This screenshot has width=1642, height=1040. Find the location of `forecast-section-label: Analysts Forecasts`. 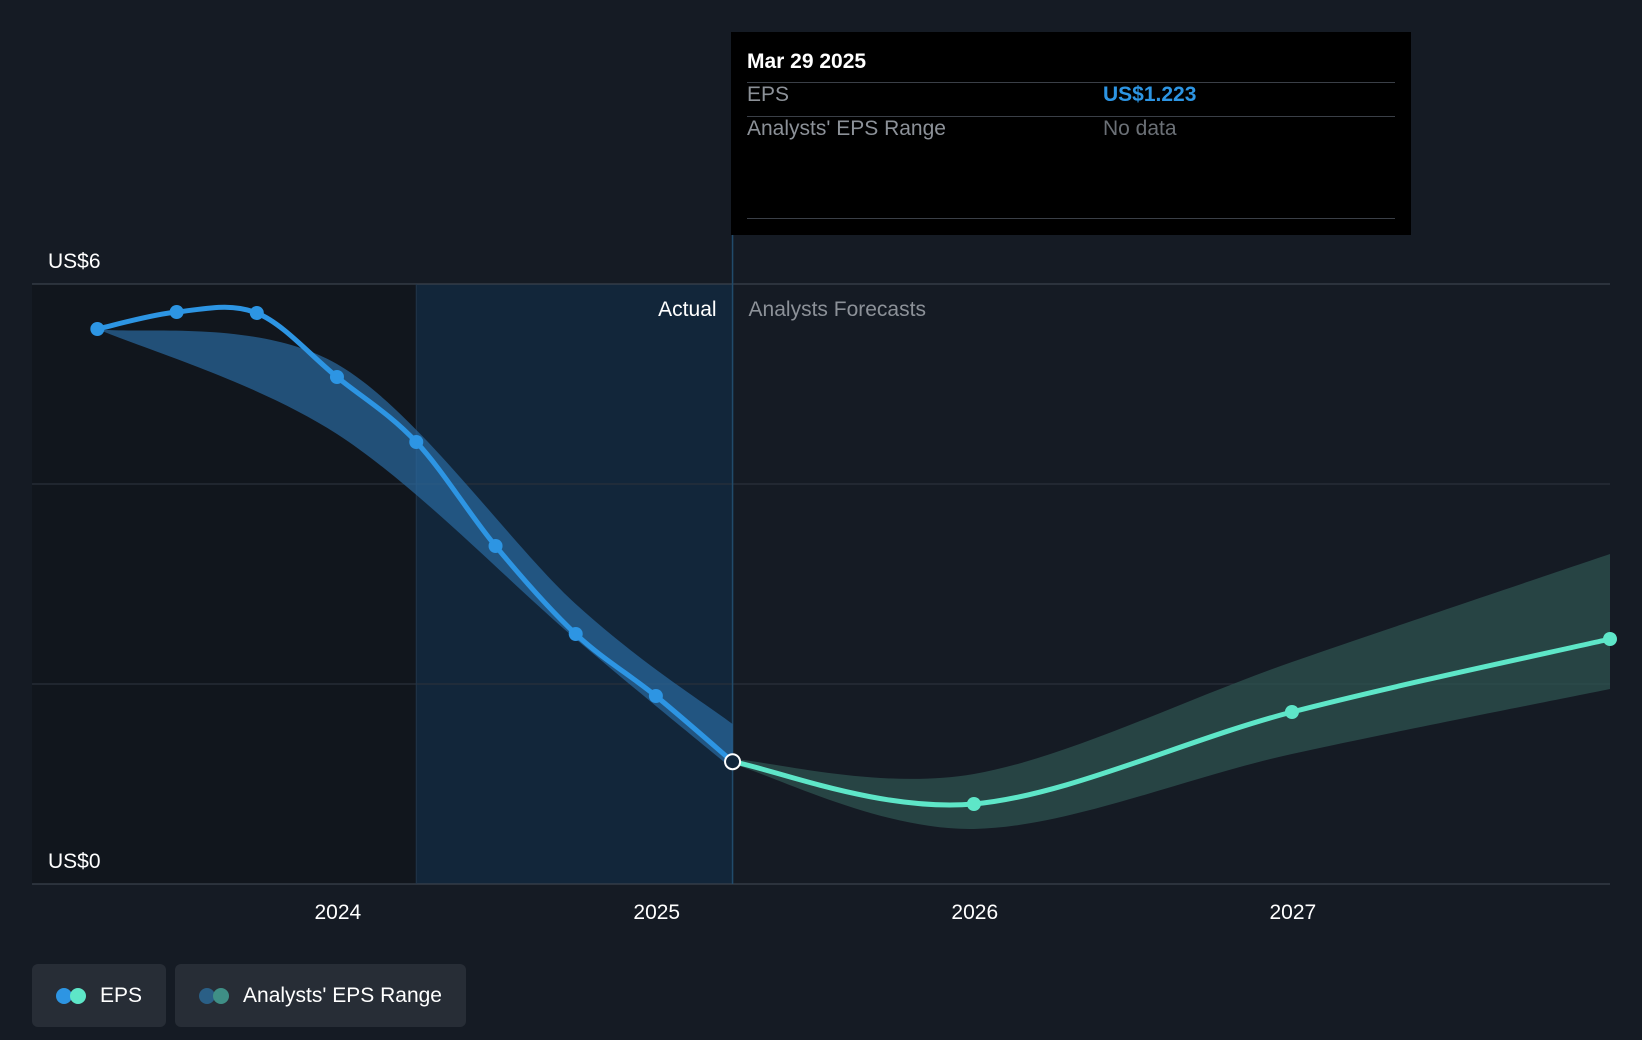

forecast-section-label: Analysts Forecasts is located at coordinates (837, 309).